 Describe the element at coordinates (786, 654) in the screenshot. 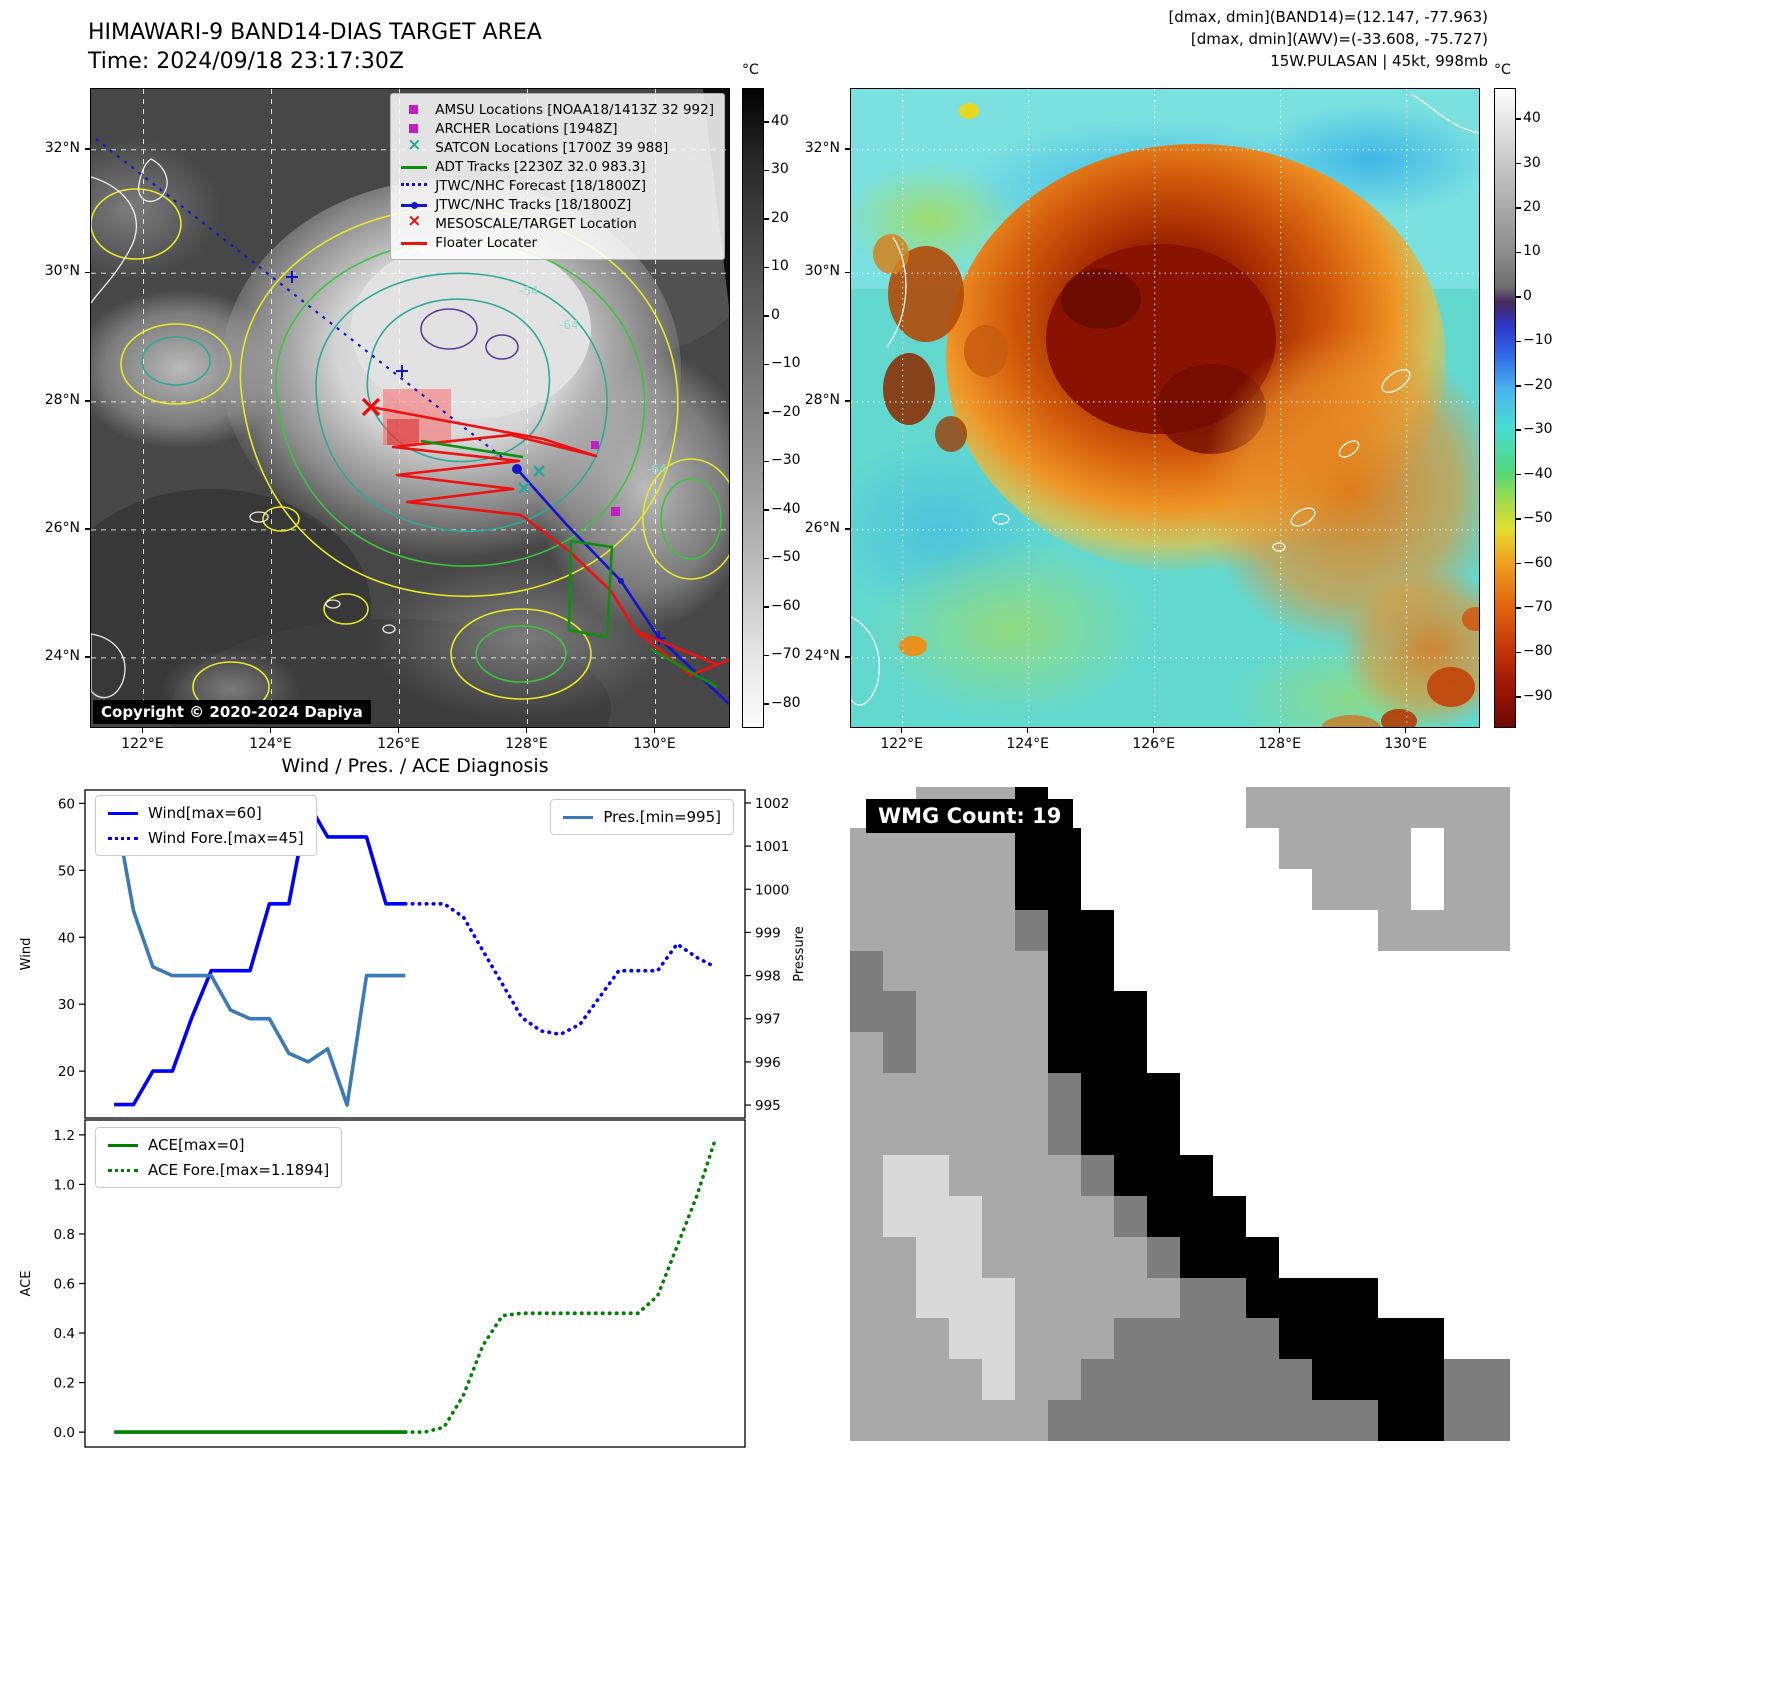

I see `colorbar-tick-label: −70` at that location.